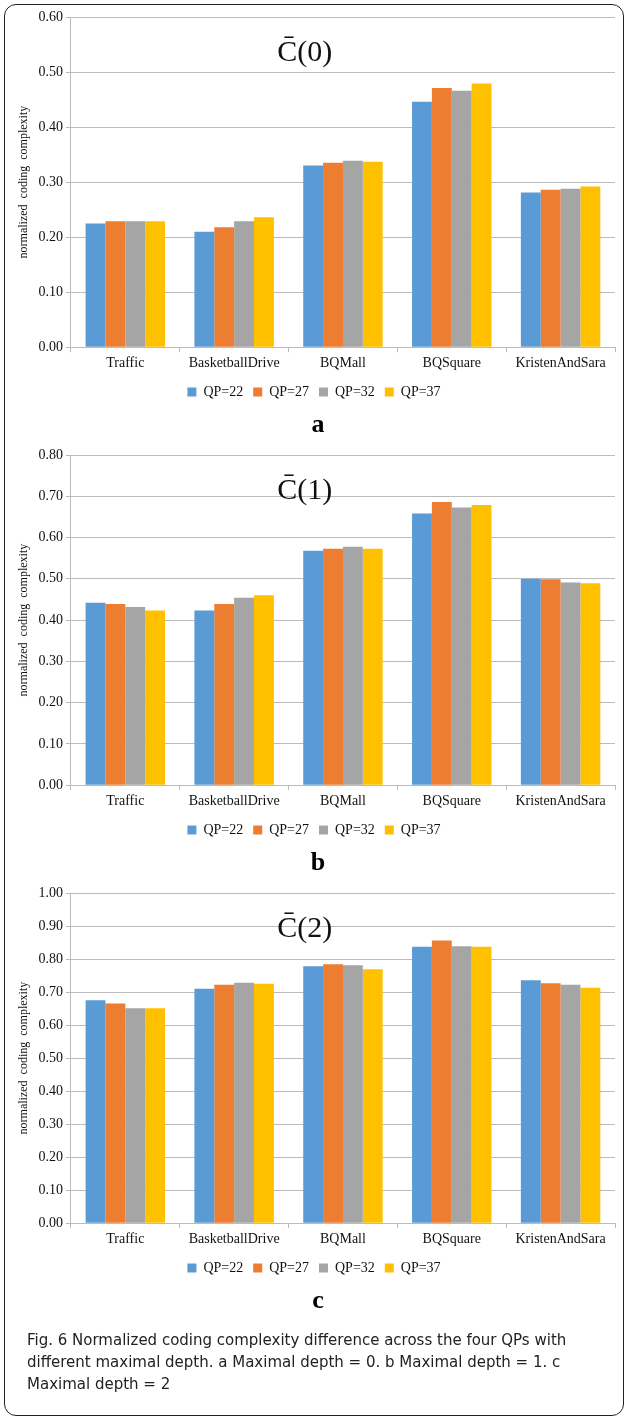  I want to click on text: b, so click(318, 862).